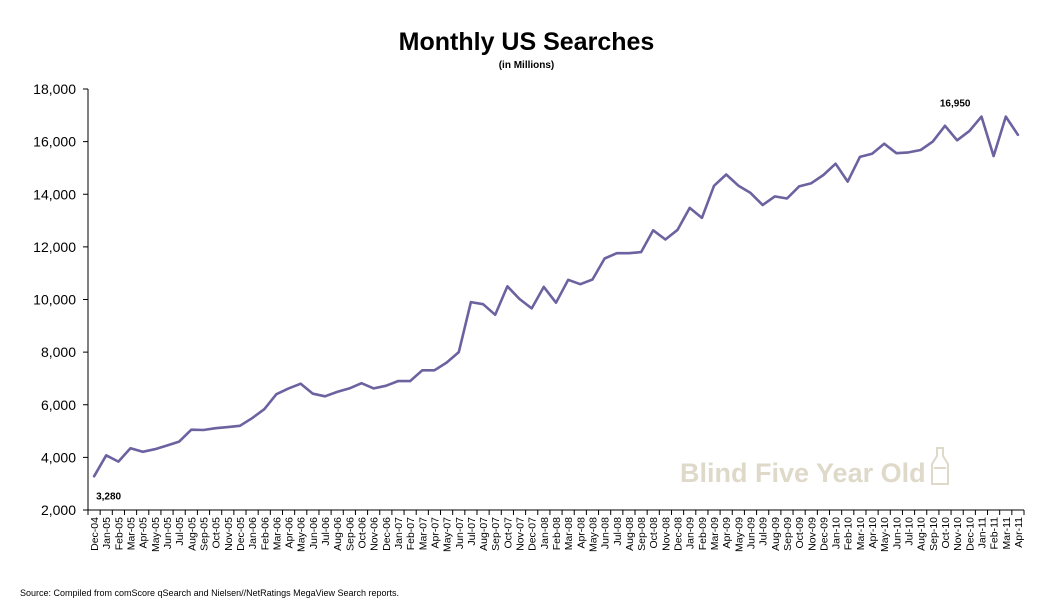  I want to click on watermark-text: Blind Five Year Old, so click(803, 473).